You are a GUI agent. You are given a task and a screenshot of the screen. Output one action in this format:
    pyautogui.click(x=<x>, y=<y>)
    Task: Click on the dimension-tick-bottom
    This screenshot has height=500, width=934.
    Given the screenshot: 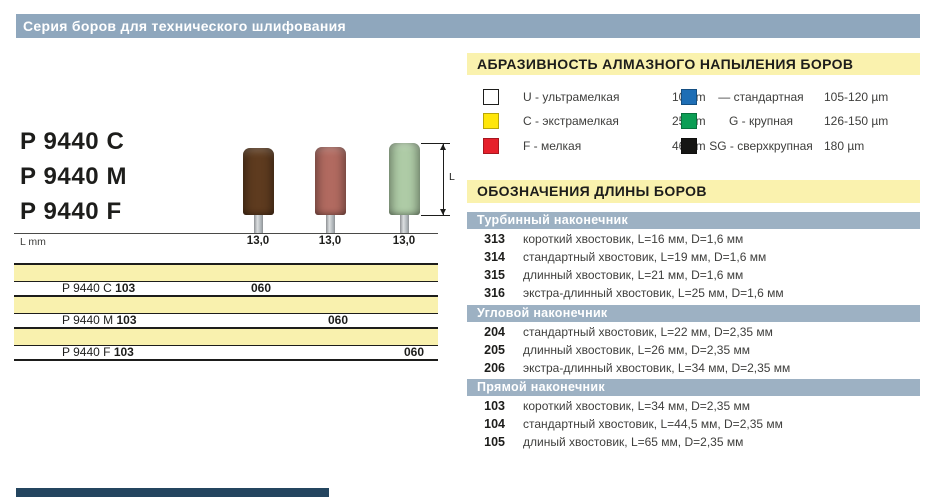 What is the action you would take?
    pyautogui.click(x=435, y=215)
    